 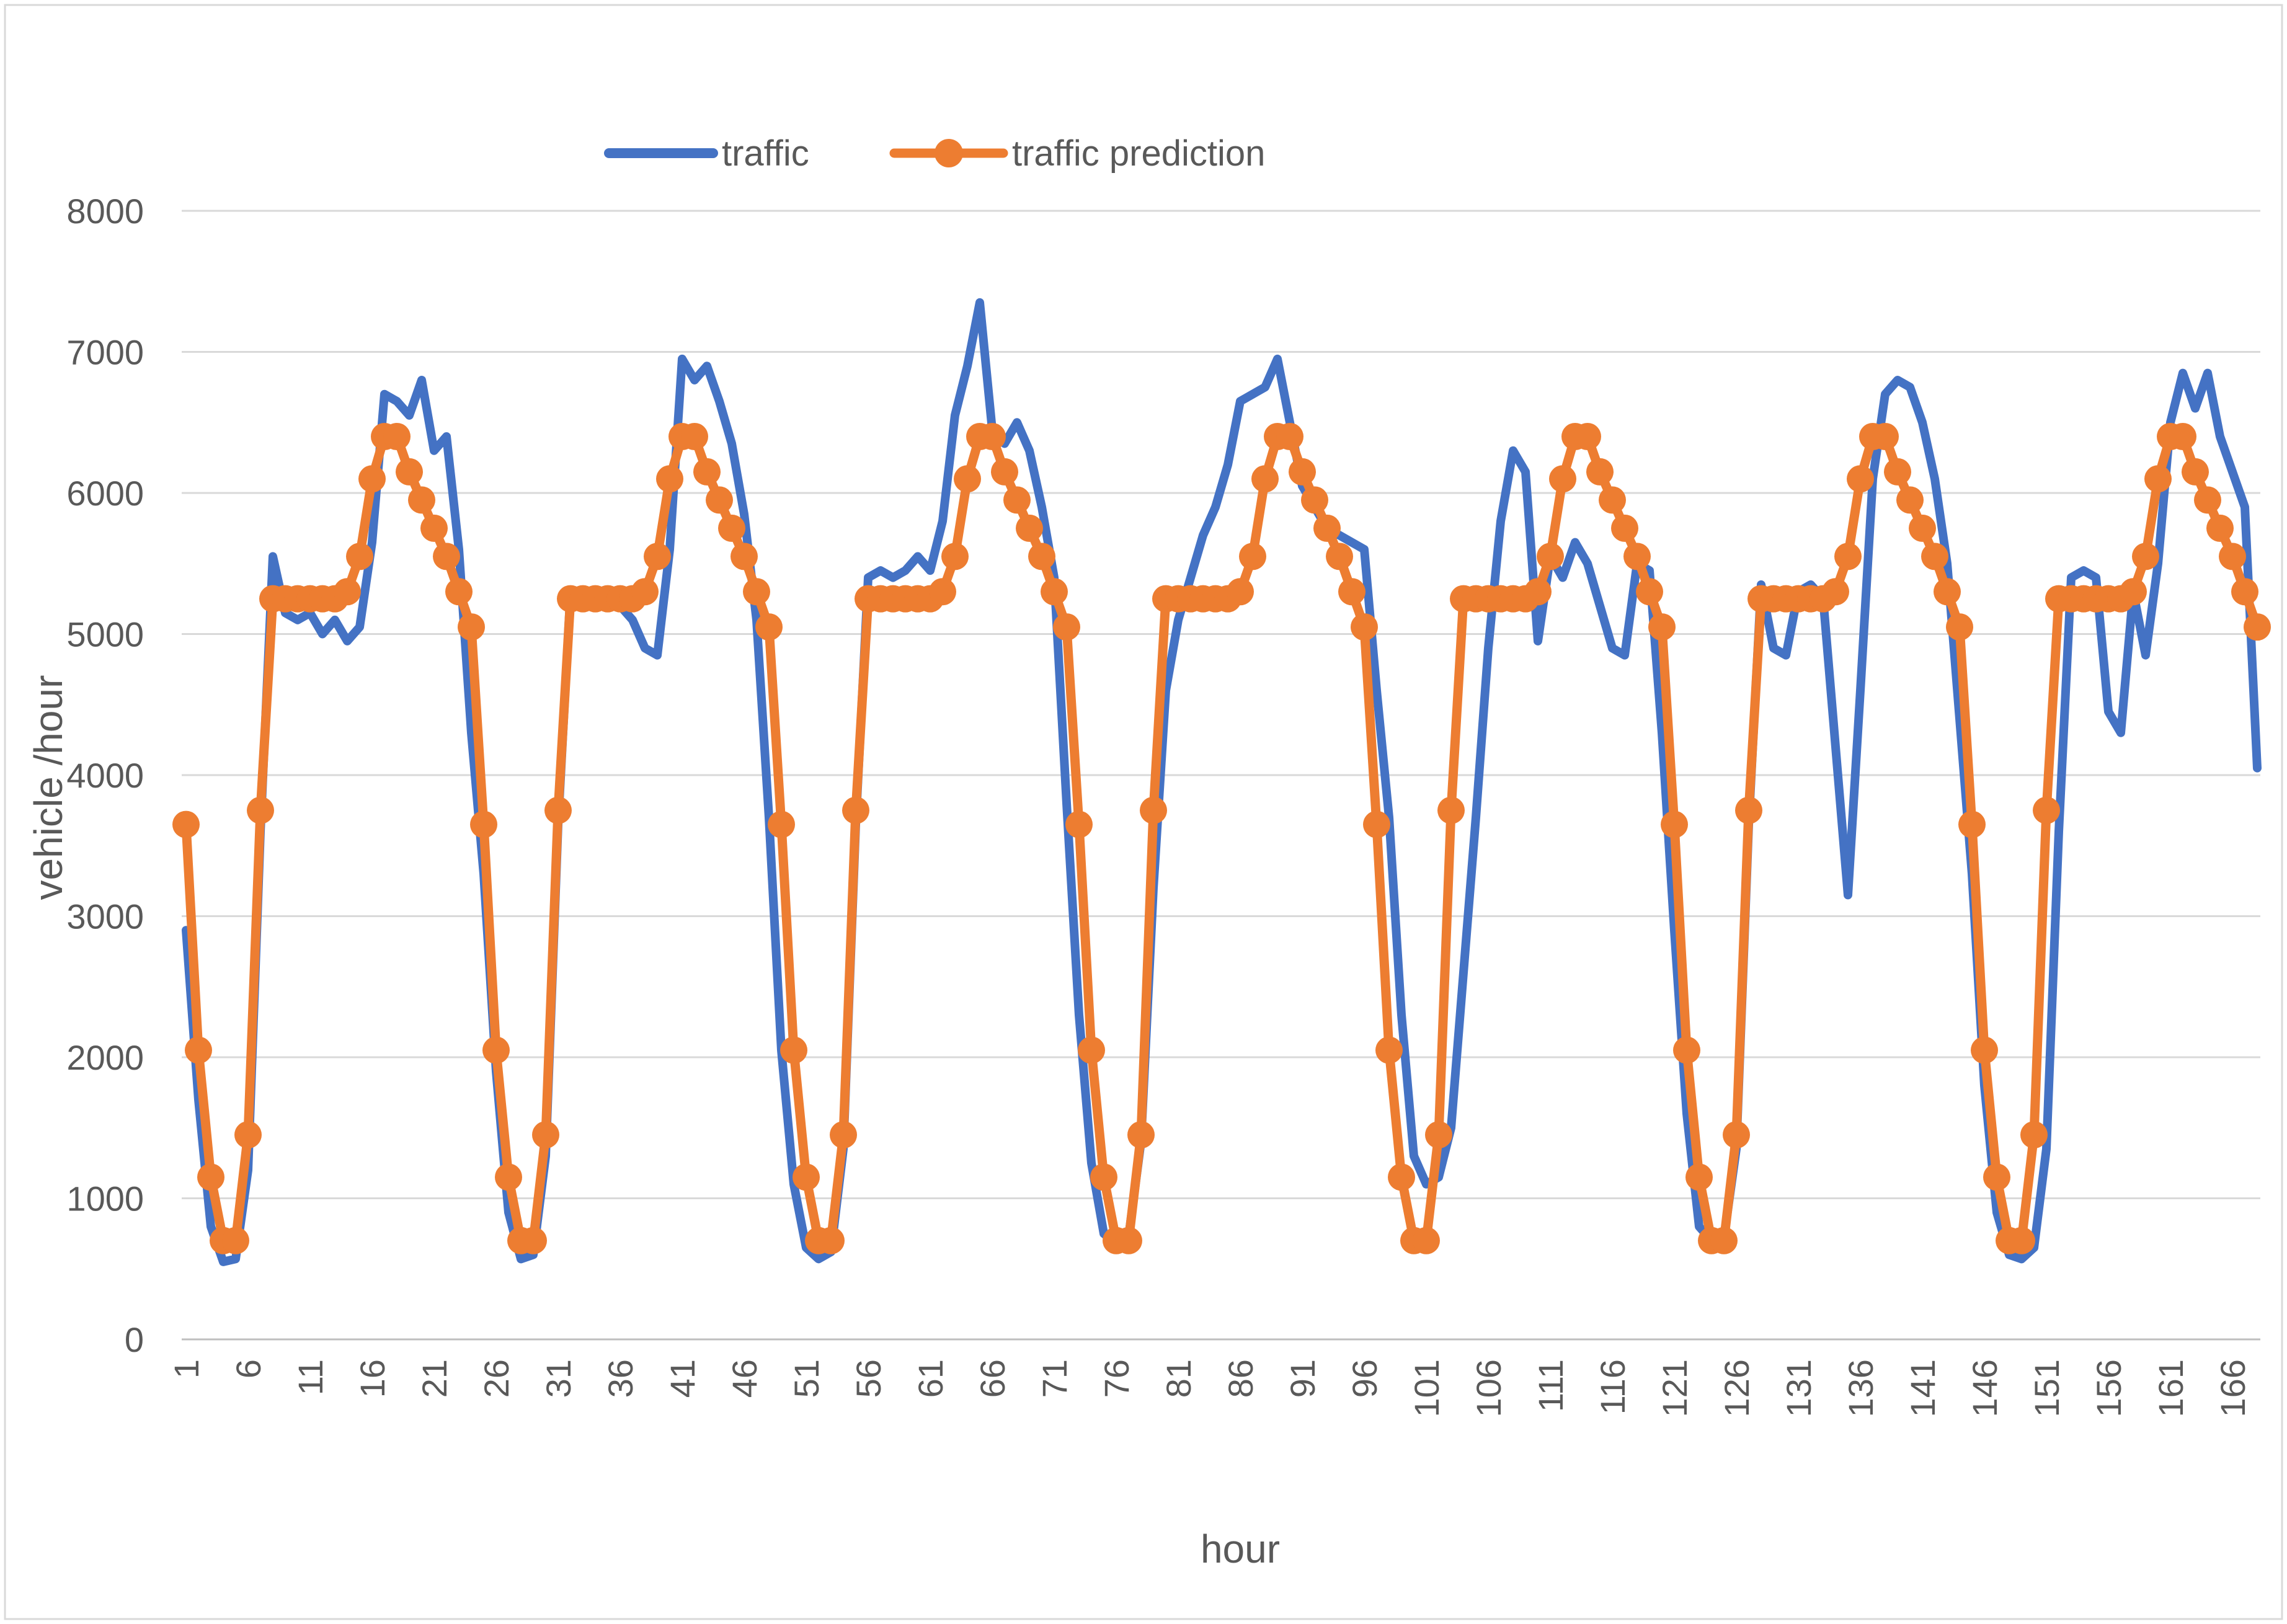 What do you see at coordinates (105, 916) in the screenshot?
I see `y-tick-label: 3000` at bounding box center [105, 916].